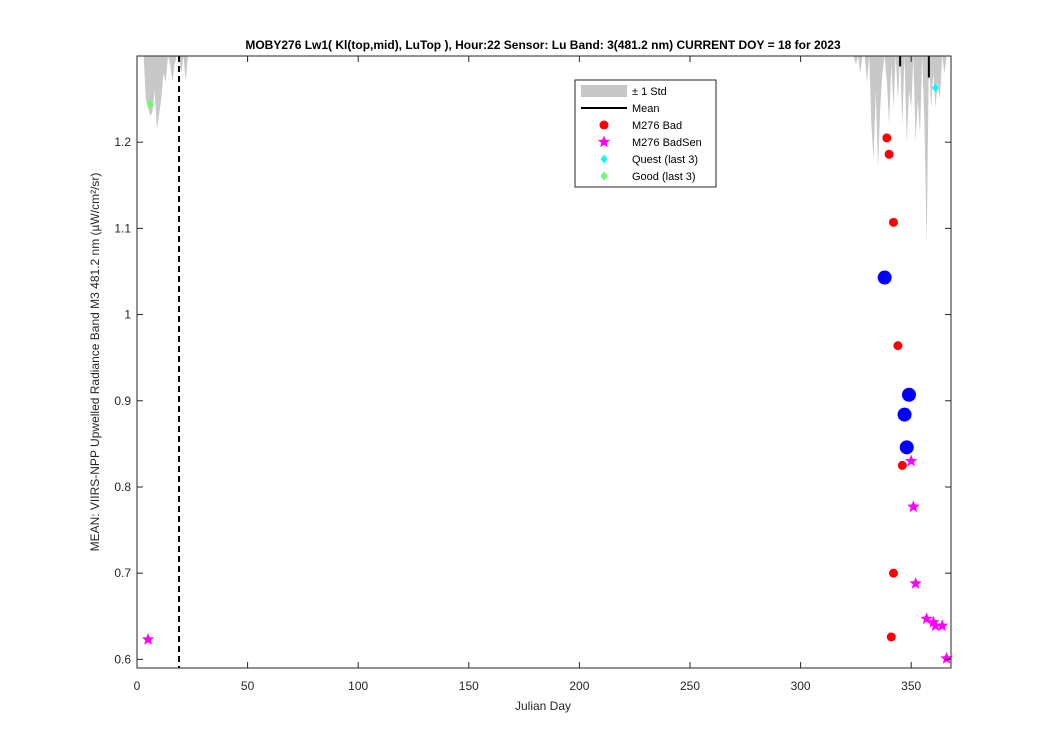 This screenshot has height=750, width=1050. I want to click on legend-item: M276 Bad, so click(640, 126).